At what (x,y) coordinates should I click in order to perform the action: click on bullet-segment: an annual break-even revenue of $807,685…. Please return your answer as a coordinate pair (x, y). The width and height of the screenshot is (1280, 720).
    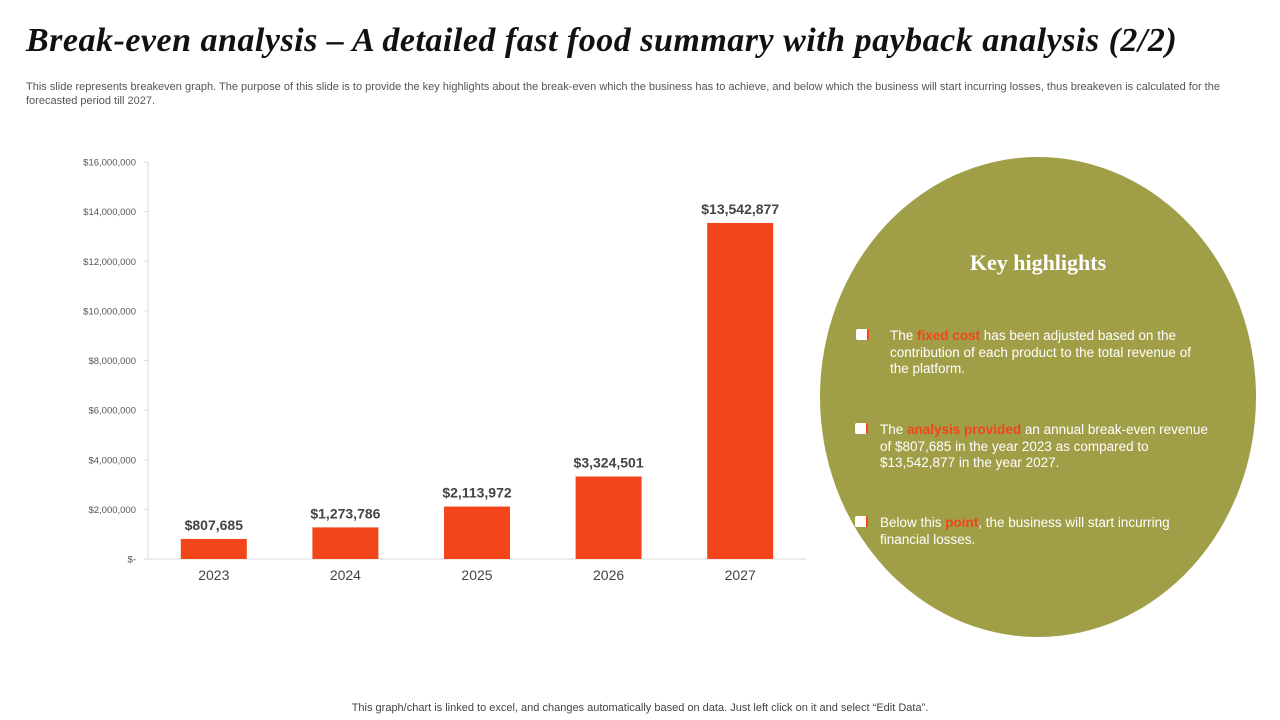
    Looking at the image, I should click on (1044, 446).